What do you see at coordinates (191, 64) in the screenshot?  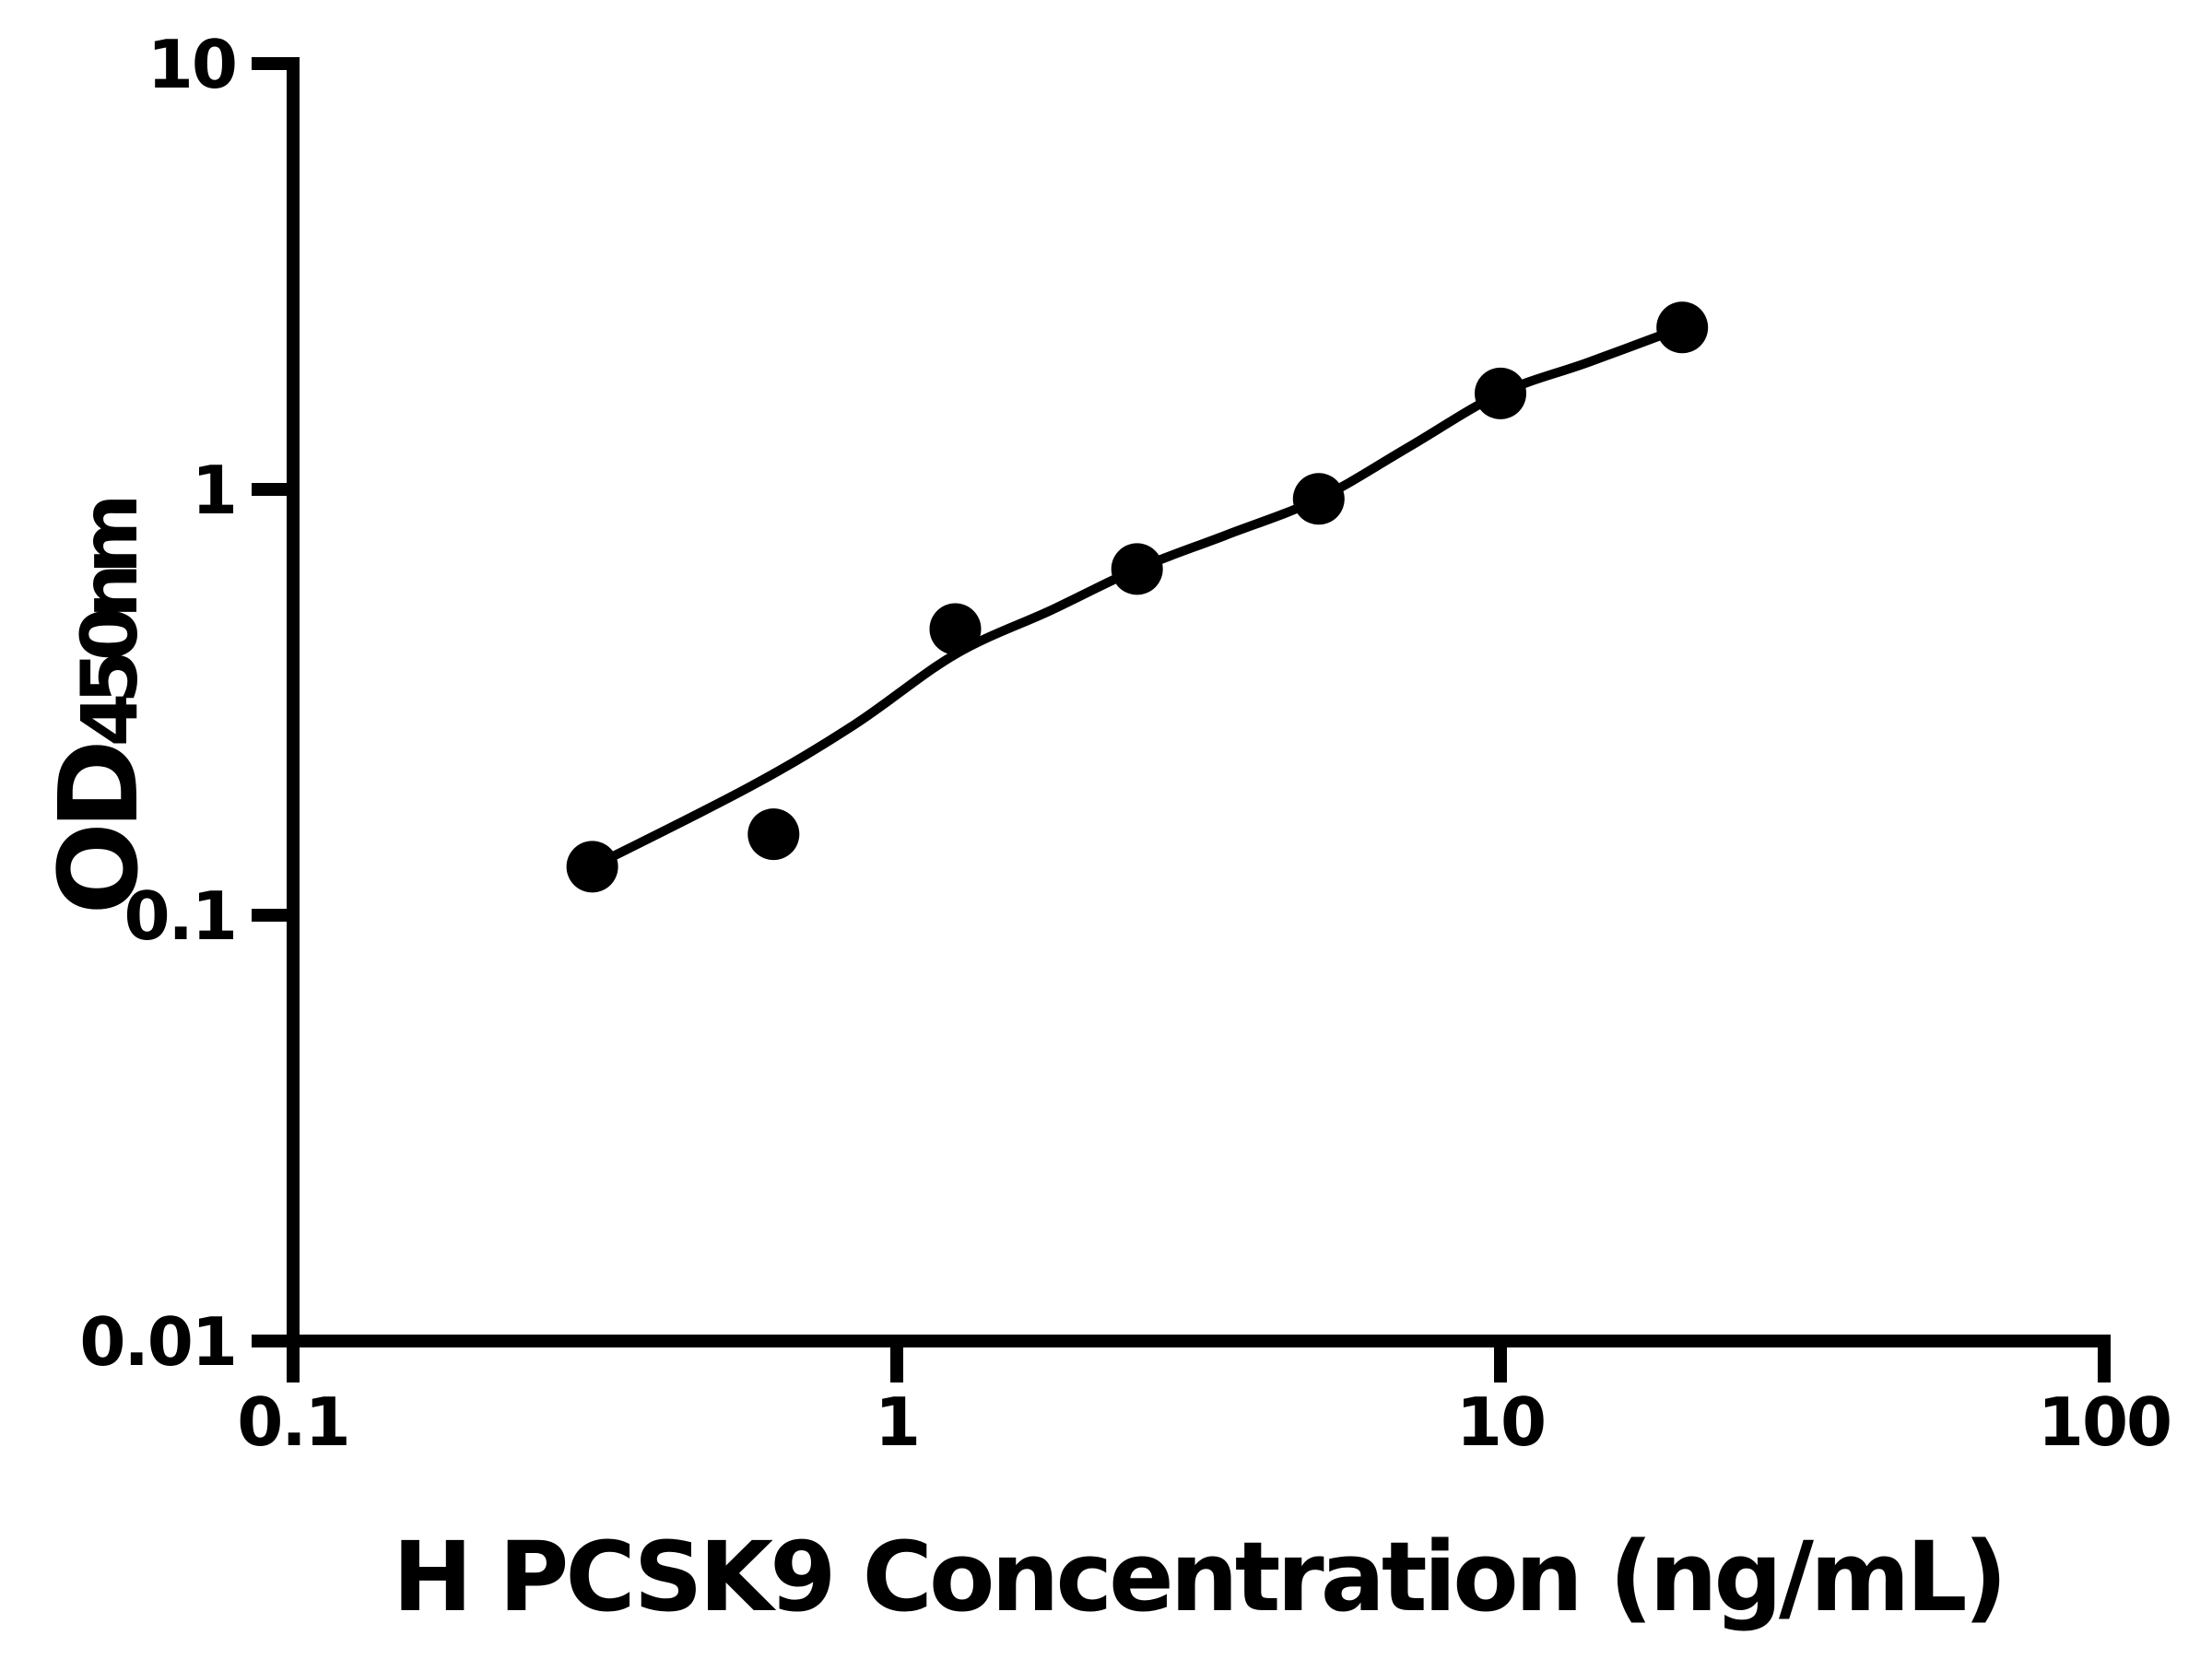 I see `y-axis-tick-label: 10` at bounding box center [191, 64].